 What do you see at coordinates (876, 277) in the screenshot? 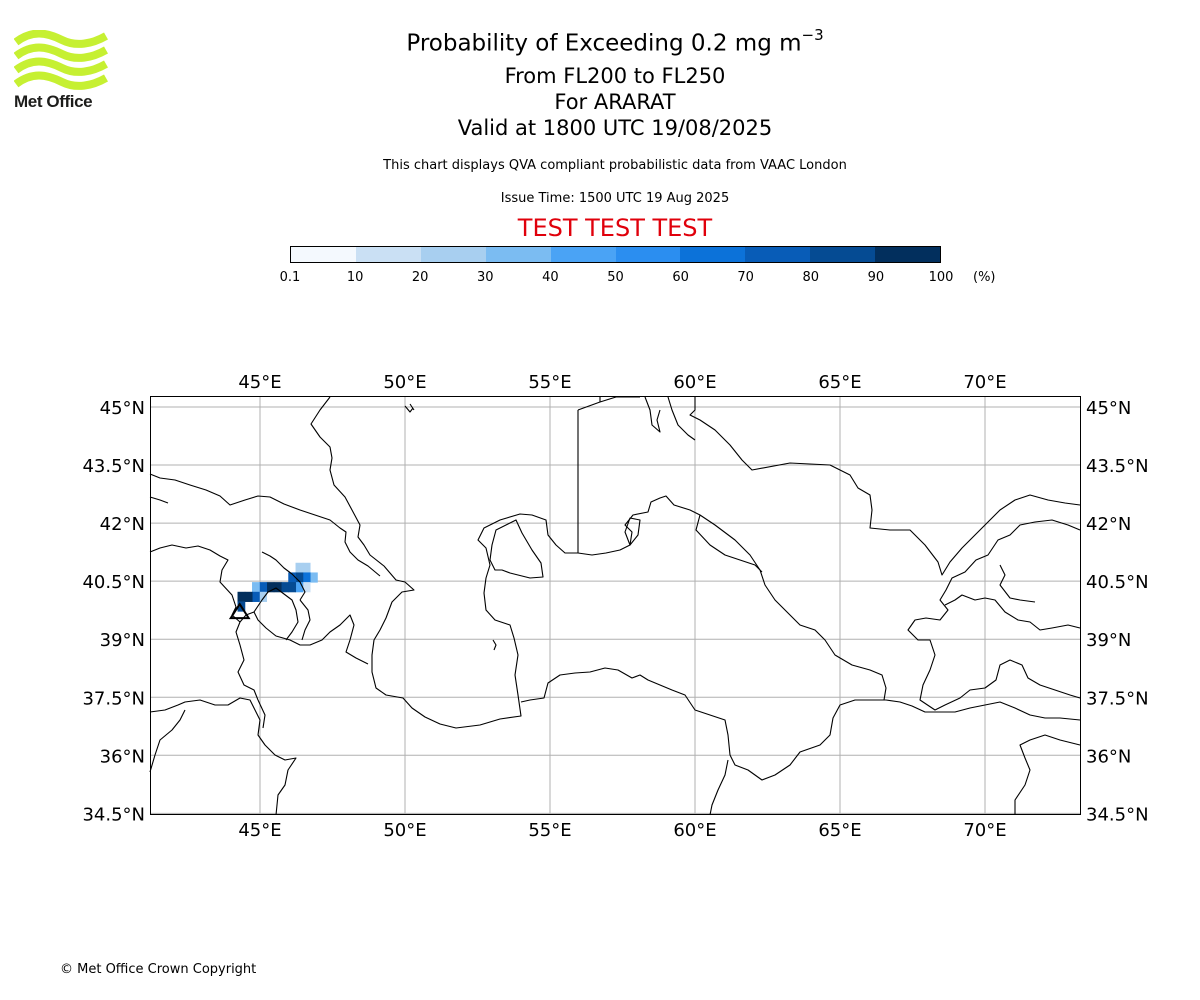
I see `colorbar-tick-label: 90` at bounding box center [876, 277].